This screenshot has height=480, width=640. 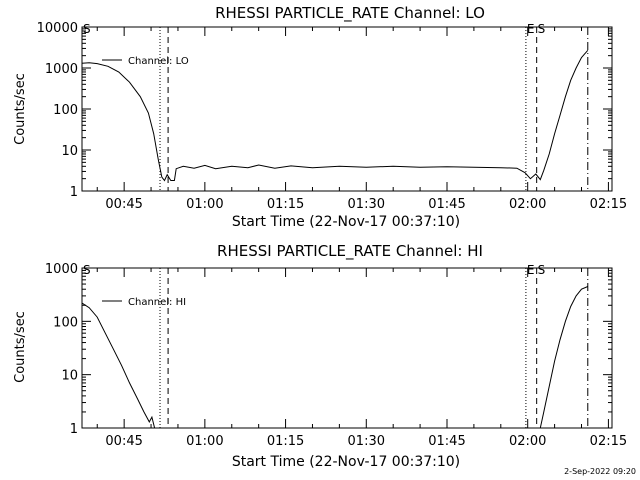 I want to click on y-tick-label: 10000, so click(x=57, y=28).